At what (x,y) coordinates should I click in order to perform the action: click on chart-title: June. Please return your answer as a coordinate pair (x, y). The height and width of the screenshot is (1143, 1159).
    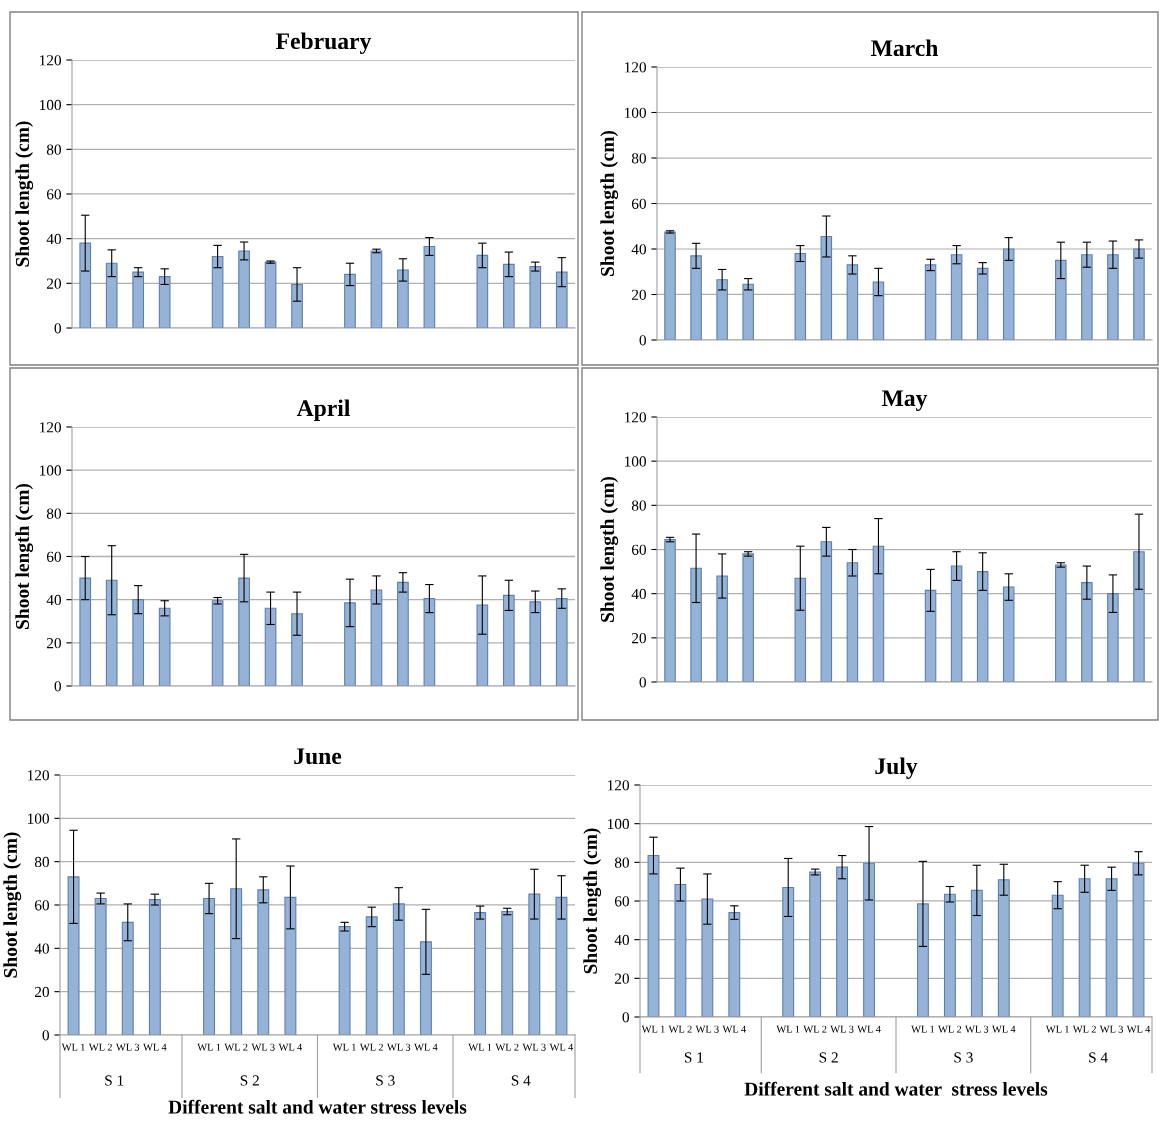
    Looking at the image, I should click on (318, 756).